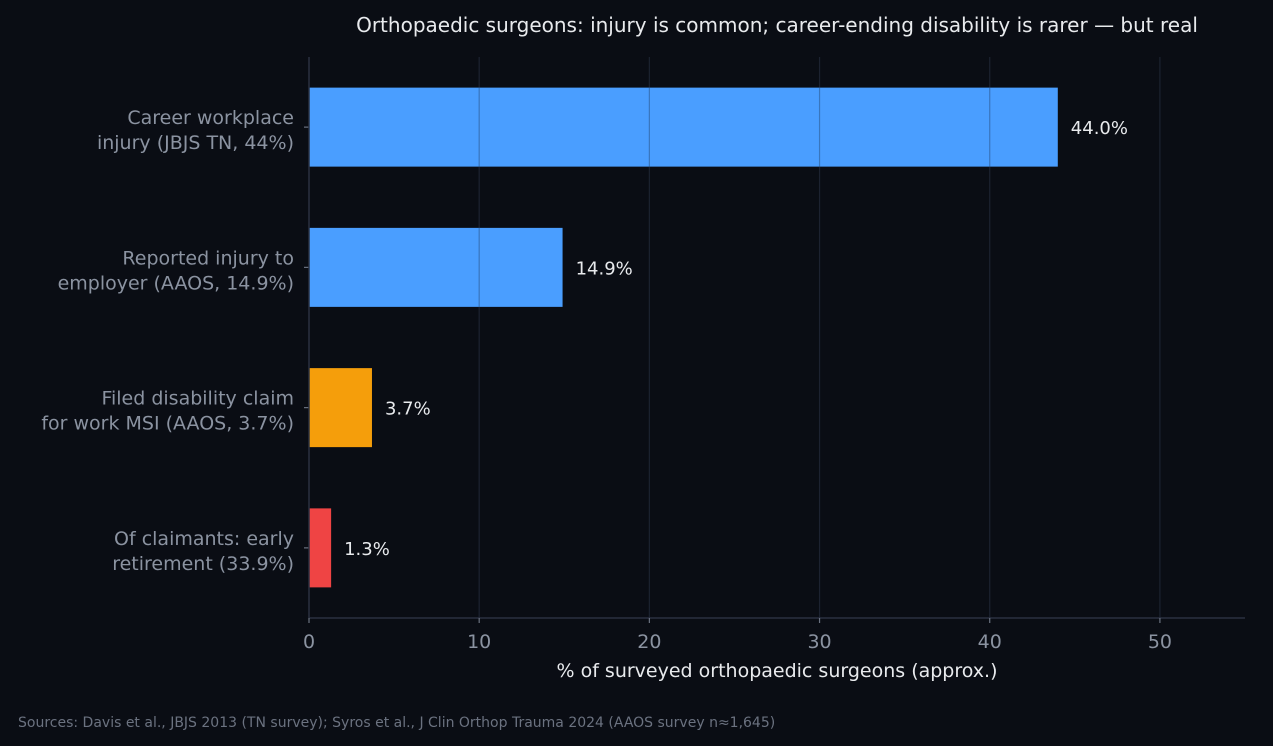 This screenshot has height=746, width=1273. I want to click on category-label-1-line-1: Career workplace, so click(210, 118).